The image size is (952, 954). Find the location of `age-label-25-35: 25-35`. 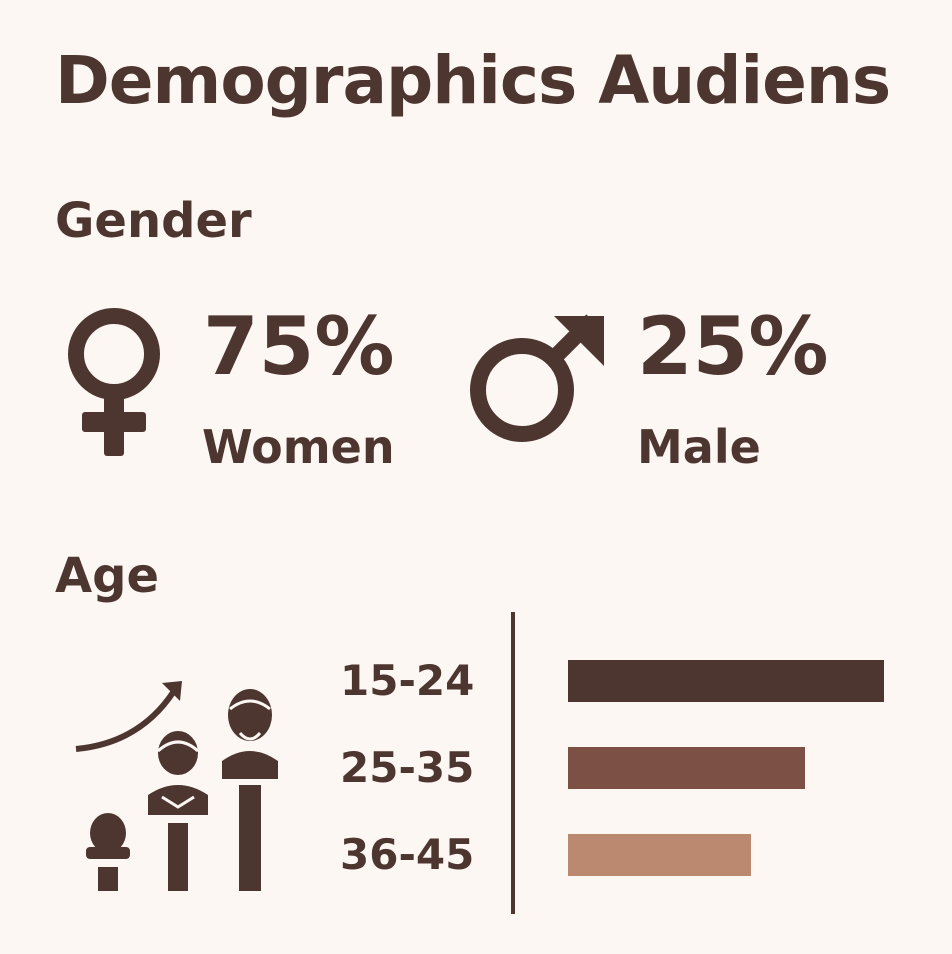

age-label-25-35: 25-35 is located at coordinates (407, 767).